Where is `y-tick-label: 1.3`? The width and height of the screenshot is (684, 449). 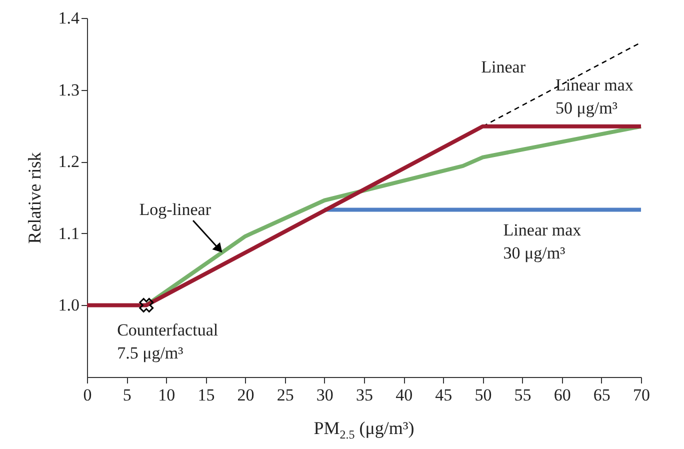 y-tick-label: 1.3 is located at coordinates (69, 90).